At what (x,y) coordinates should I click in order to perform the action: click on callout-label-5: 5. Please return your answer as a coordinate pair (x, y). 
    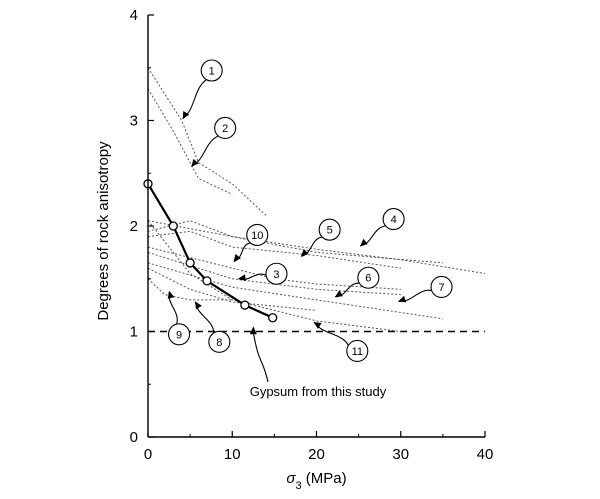
    Looking at the image, I should click on (330, 231).